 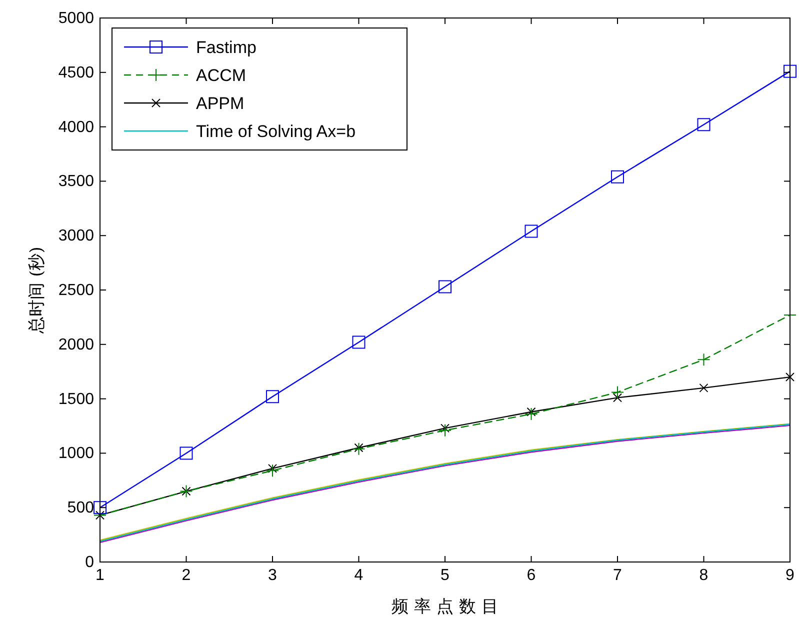 What do you see at coordinates (445, 575) in the screenshot?
I see `x-tick-label: 5` at bounding box center [445, 575].